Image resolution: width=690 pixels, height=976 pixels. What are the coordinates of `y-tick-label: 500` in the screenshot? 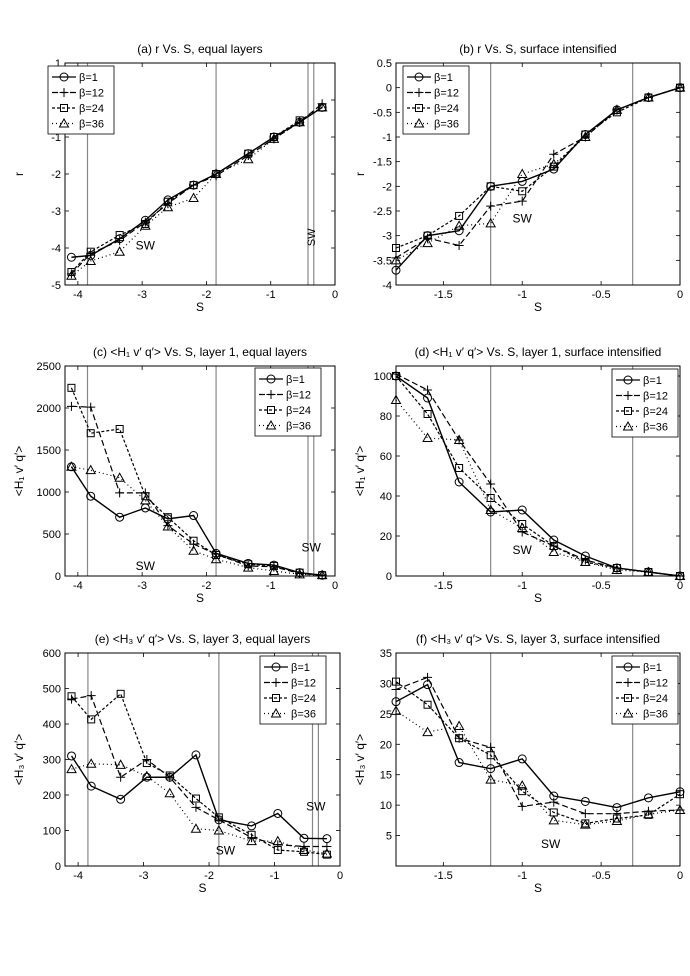 It's located at (52, 690).